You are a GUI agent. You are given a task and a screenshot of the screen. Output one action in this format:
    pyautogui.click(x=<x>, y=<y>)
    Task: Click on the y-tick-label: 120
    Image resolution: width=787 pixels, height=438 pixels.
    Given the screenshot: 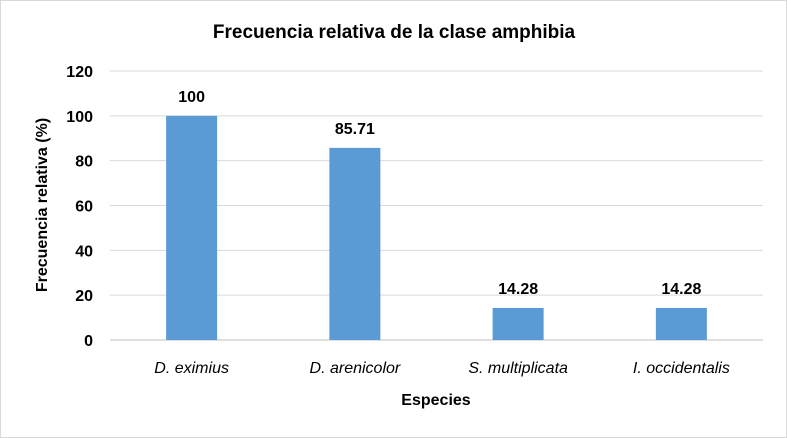 What is the action you would take?
    pyautogui.click(x=79, y=72)
    